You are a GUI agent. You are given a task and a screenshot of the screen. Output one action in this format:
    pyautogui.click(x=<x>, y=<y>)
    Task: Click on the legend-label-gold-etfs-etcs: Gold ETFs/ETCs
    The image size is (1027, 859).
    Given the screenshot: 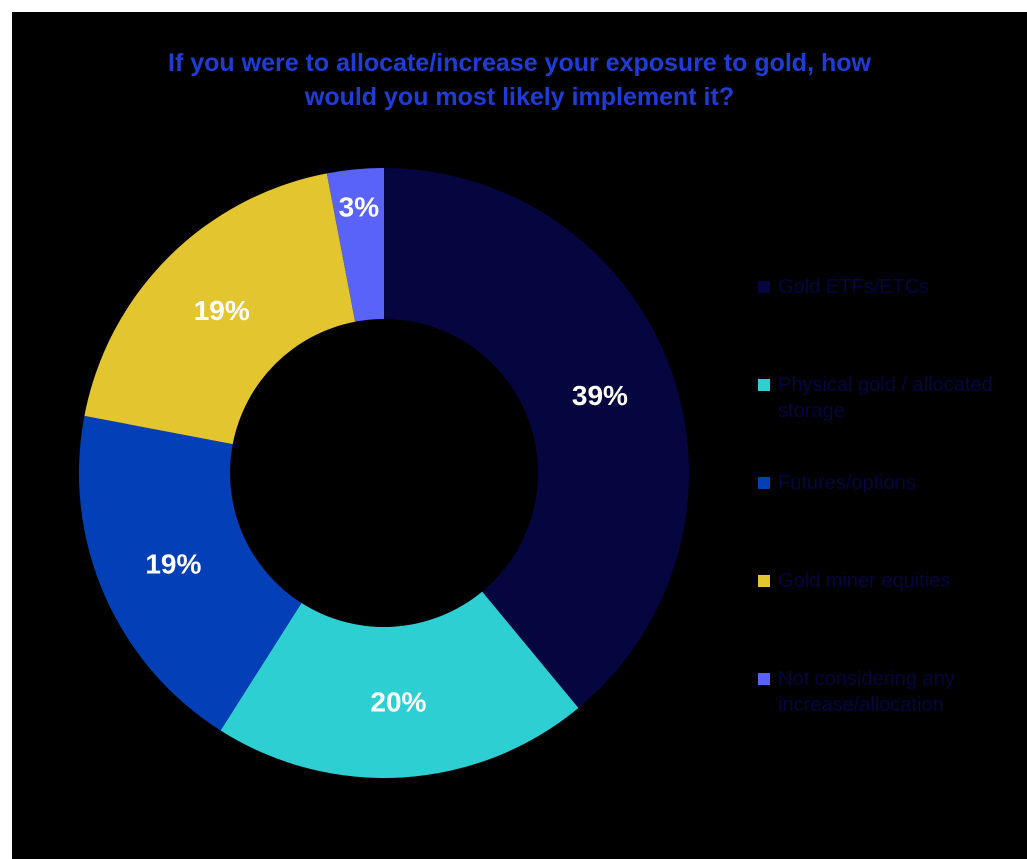 What is the action you would take?
    pyautogui.click(x=854, y=287)
    